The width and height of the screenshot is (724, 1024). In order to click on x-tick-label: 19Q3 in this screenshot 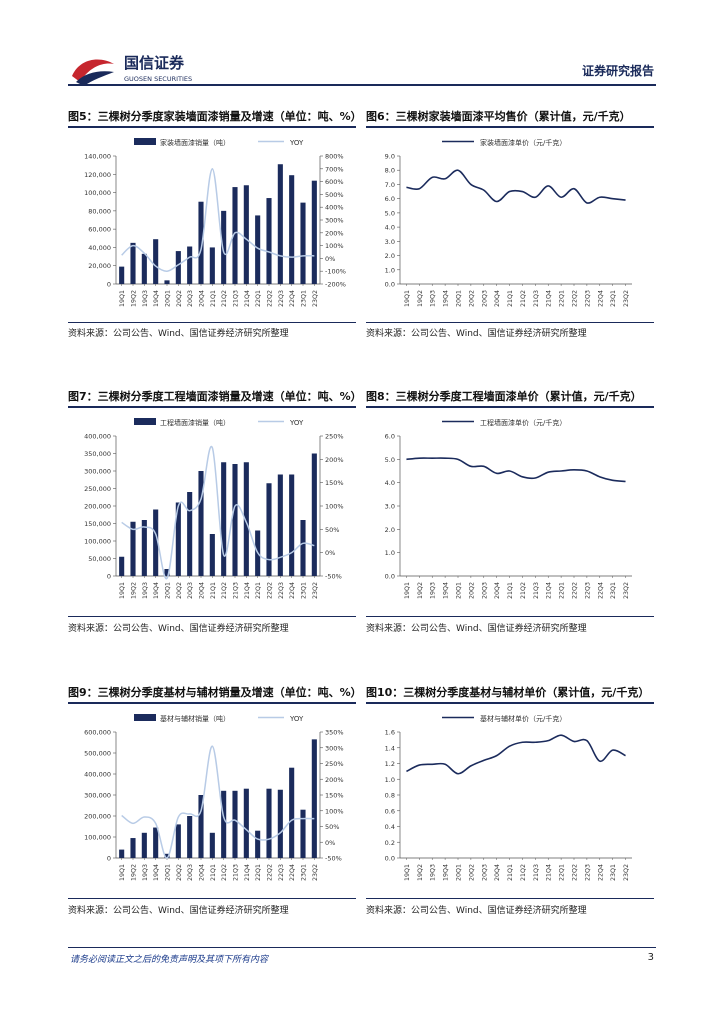, I will do `click(433, 298)`.